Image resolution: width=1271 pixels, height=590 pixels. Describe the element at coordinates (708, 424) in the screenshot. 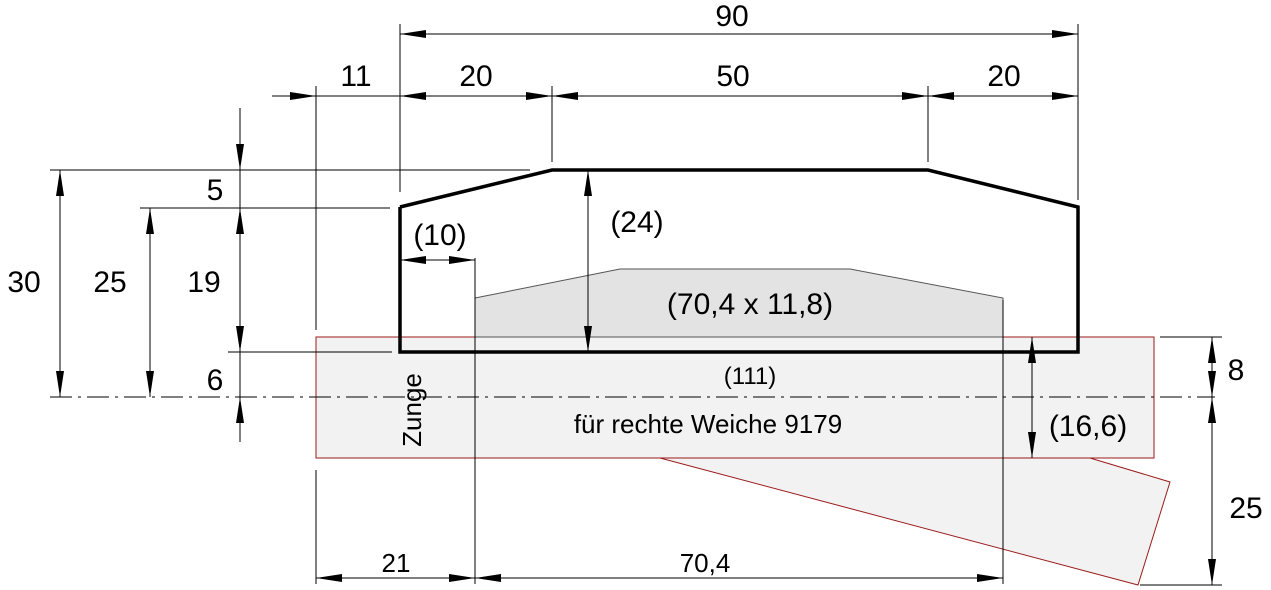

I see `caption: für rechte Weiche 9179` at that location.